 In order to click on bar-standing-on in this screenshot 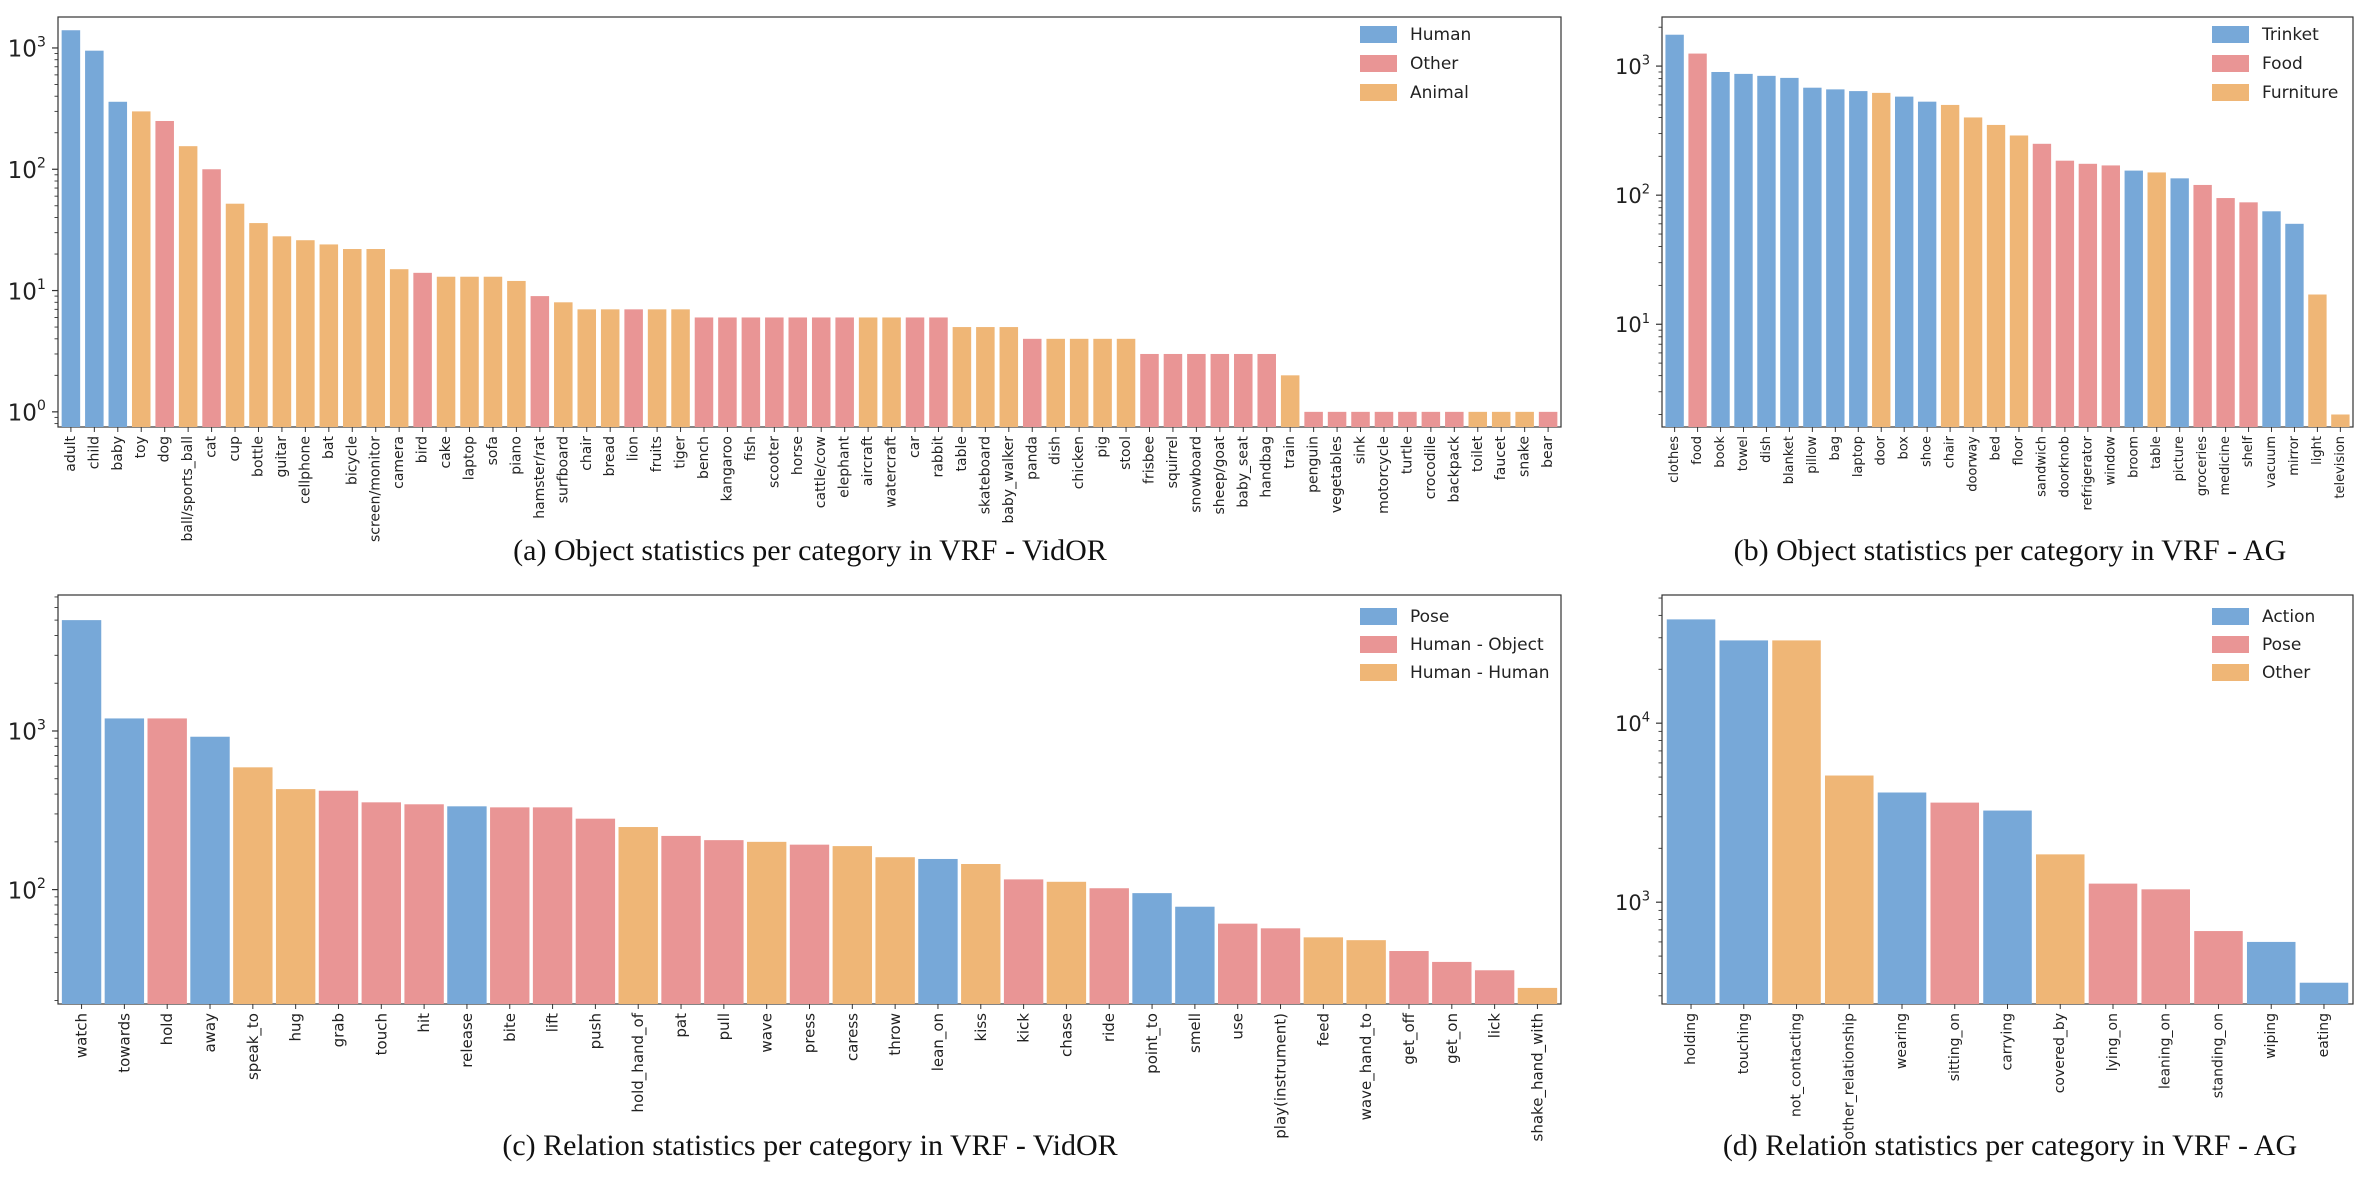, I will do `click(2218, 967)`.